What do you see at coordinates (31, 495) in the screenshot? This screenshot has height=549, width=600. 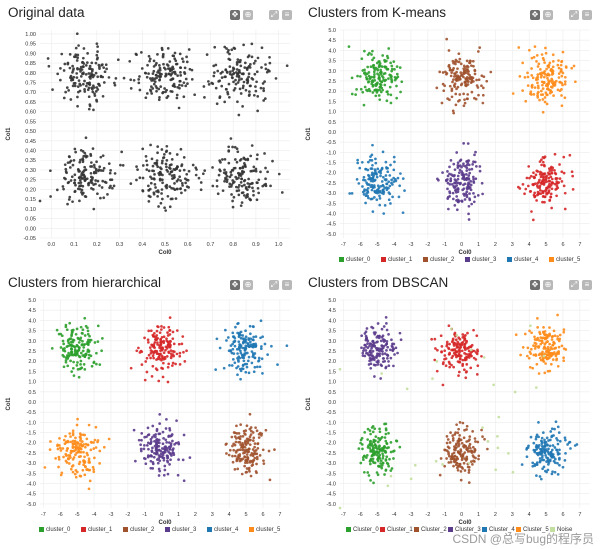 I see `y-tick-label: -4.5` at bounding box center [31, 495].